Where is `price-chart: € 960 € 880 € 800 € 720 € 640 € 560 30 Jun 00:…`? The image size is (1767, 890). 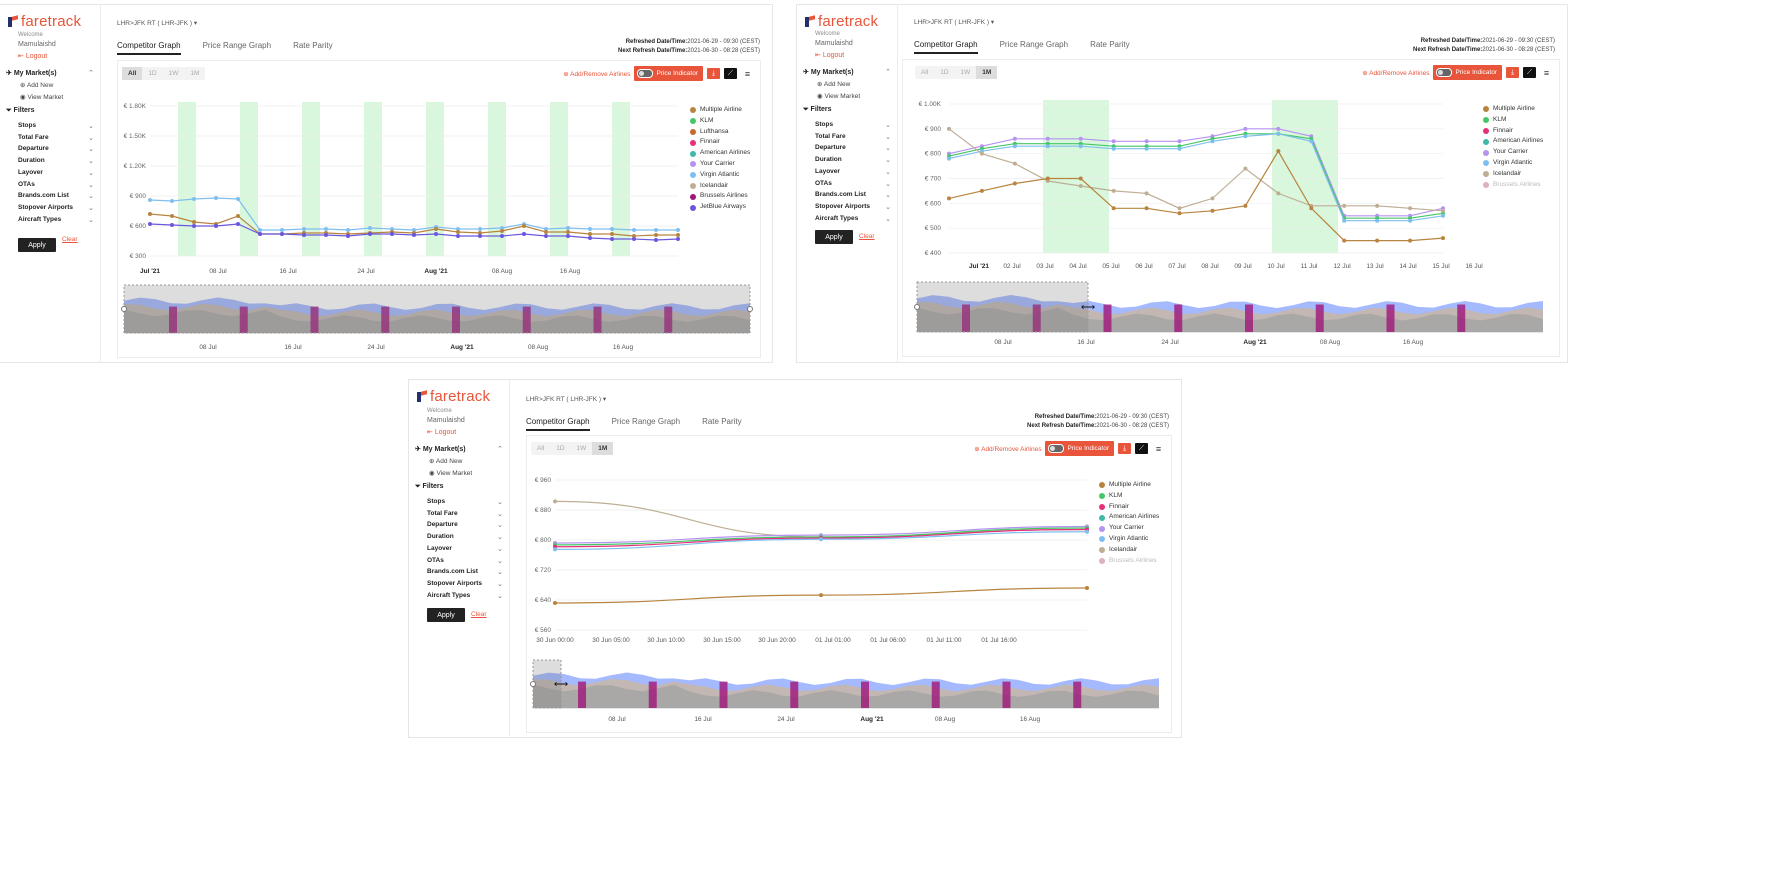
price-chart: € 960 € 880 € 800 € 720 € 640 € 560 30 Jun 00:… is located at coordinates (849, 584).